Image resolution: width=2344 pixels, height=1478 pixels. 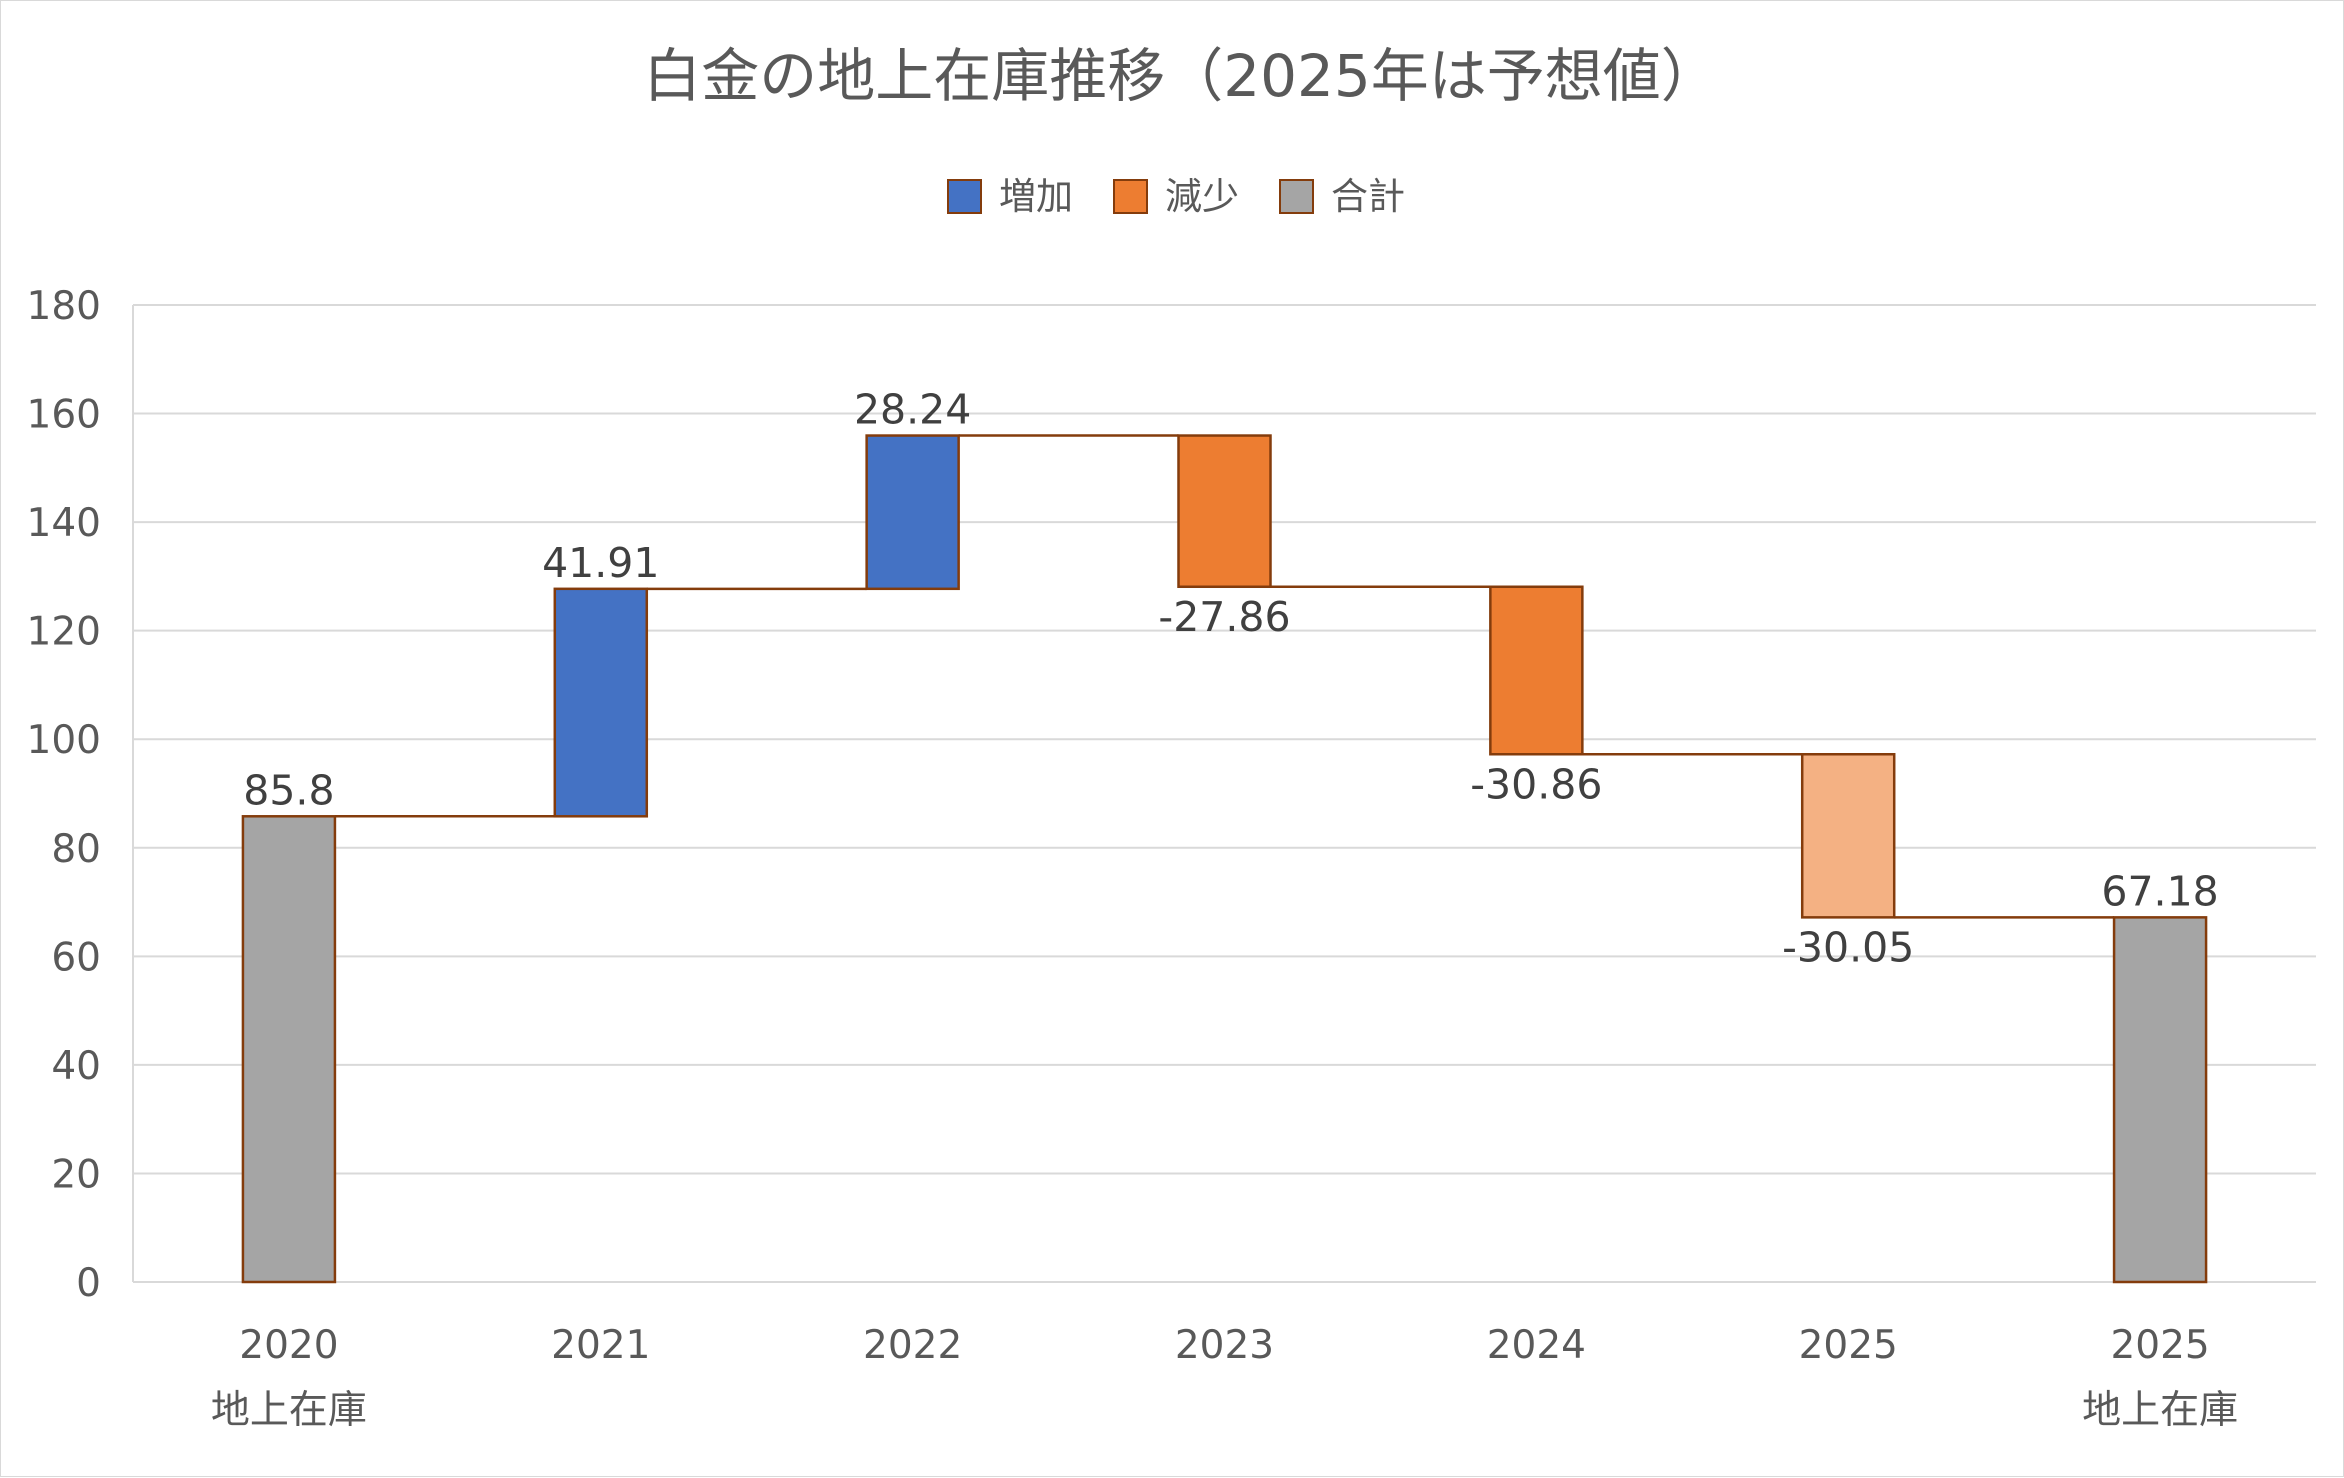 I want to click on data-label: -30.86, so click(x=1536, y=784).